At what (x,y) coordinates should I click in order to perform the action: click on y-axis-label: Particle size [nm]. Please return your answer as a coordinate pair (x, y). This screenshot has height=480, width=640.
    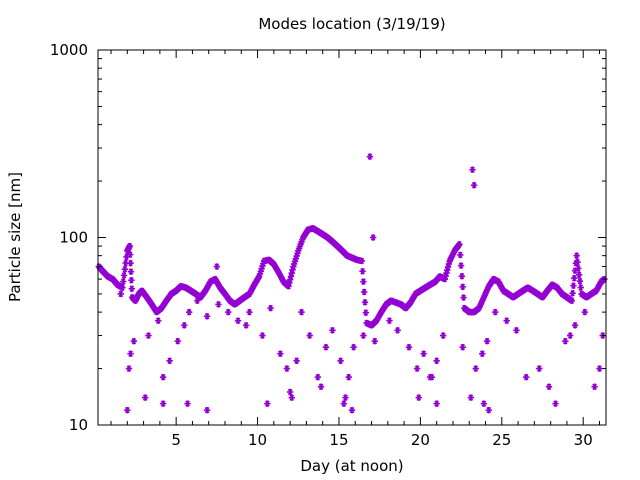
    Looking at the image, I should click on (15, 237).